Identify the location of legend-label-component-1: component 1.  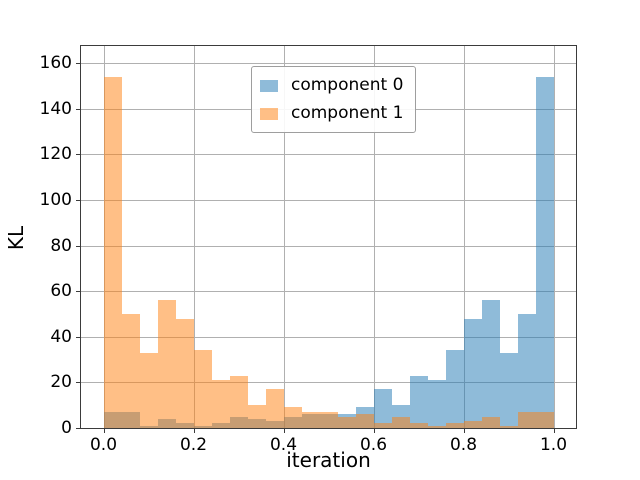
(347, 113).